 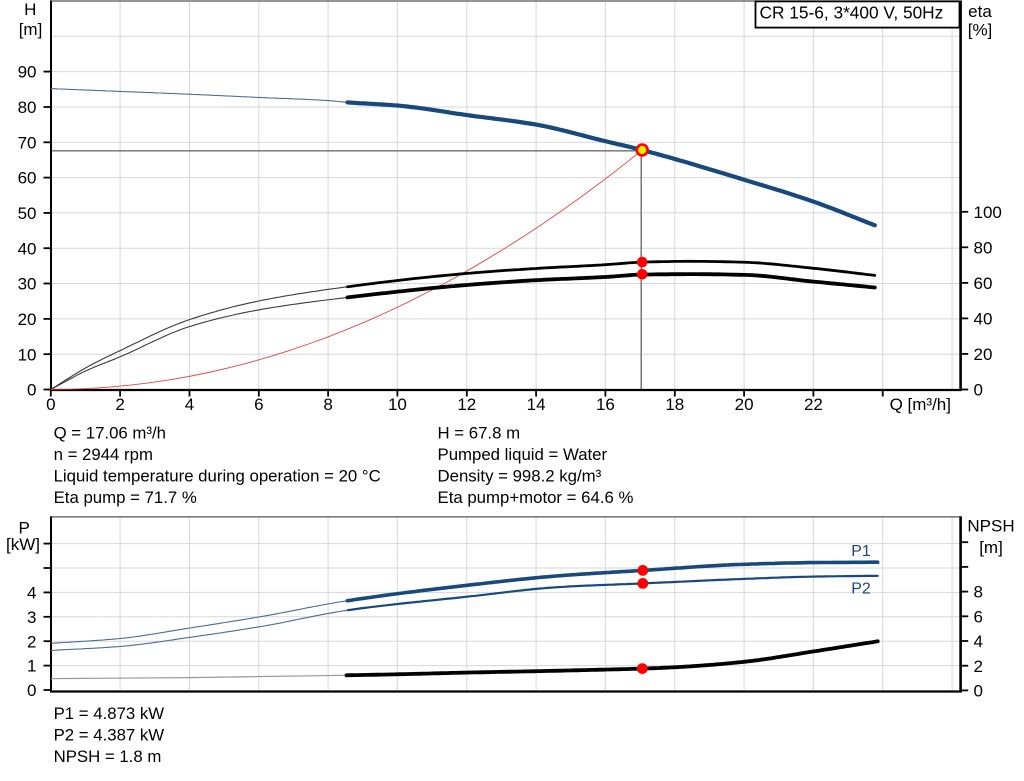 I want to click on svg-text: 14, so click(x=536, y=404).